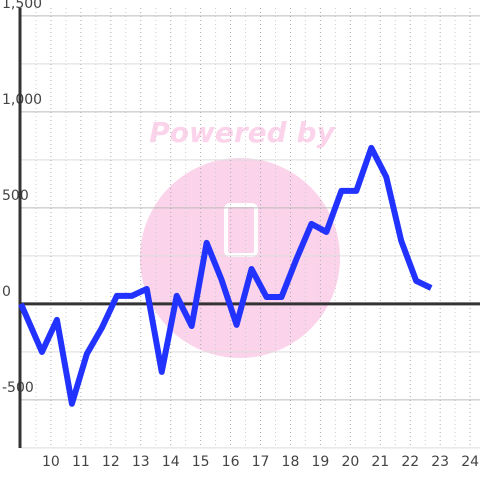 The height and width of the screenshot is (480, 480). Describe the element at coordinates (350, 462) in the screenshot. I see `x-tick-label: 20` at that location.